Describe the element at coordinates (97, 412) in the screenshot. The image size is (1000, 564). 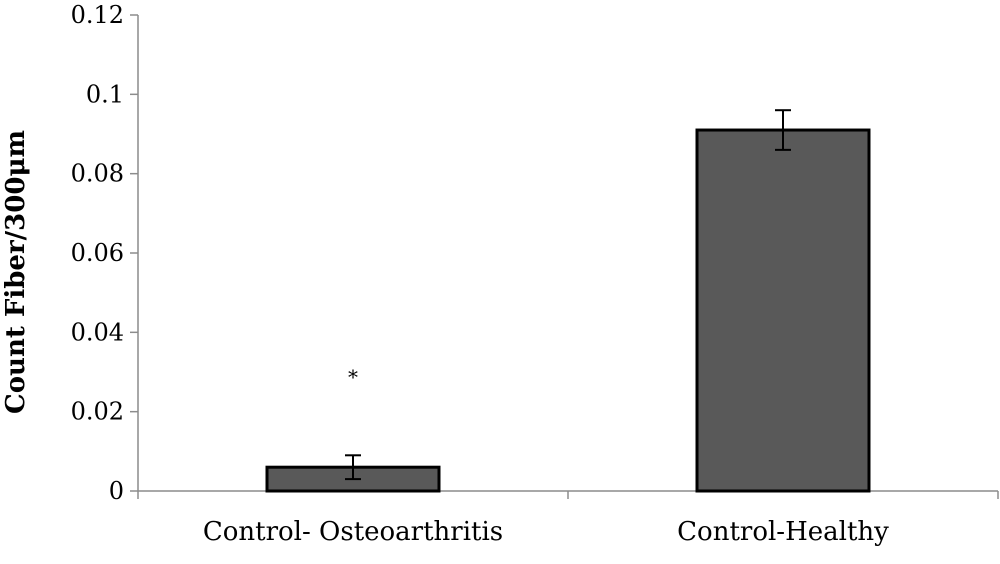
I see `y-tick-label: 0.02` at that location.